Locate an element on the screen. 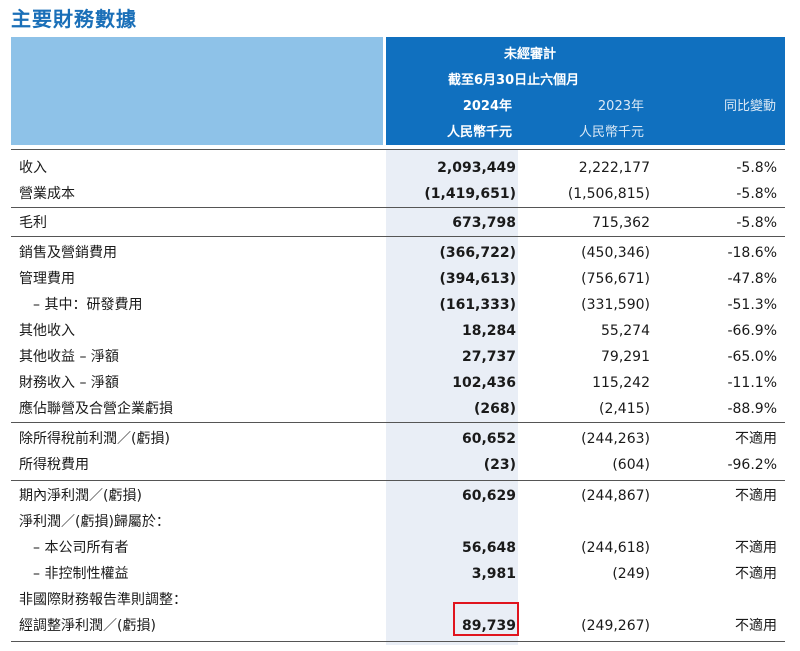  row-label: 銷售及營銷費用 is located at coordinates (68, 253).